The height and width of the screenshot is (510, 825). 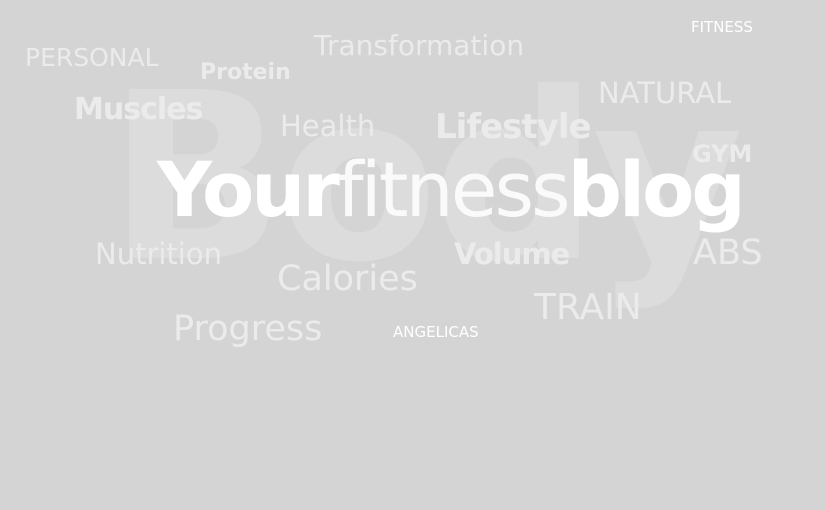 I want to click on word-personal: PERSONAL, so click(x=92, y=57).